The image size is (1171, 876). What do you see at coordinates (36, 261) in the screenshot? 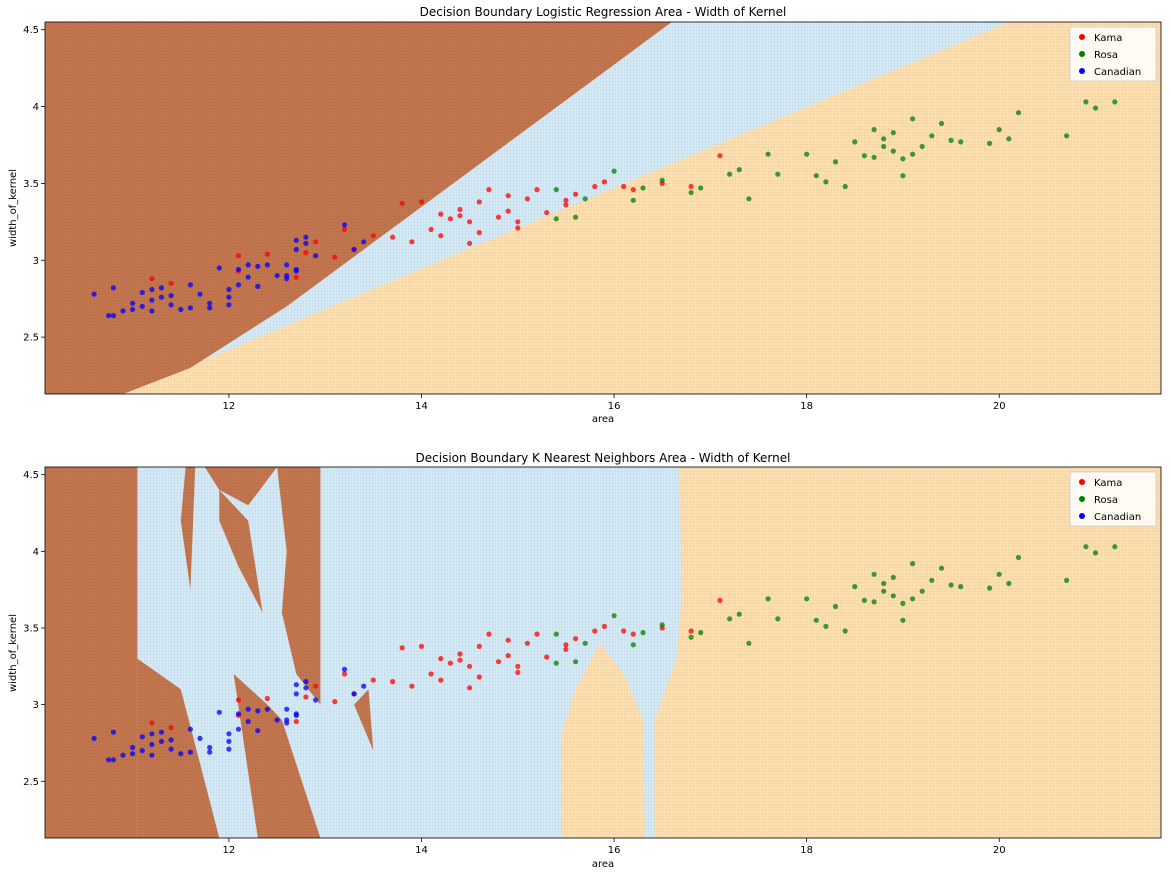
I see `y-tick-label: 3` at bounding box center [36, 261].